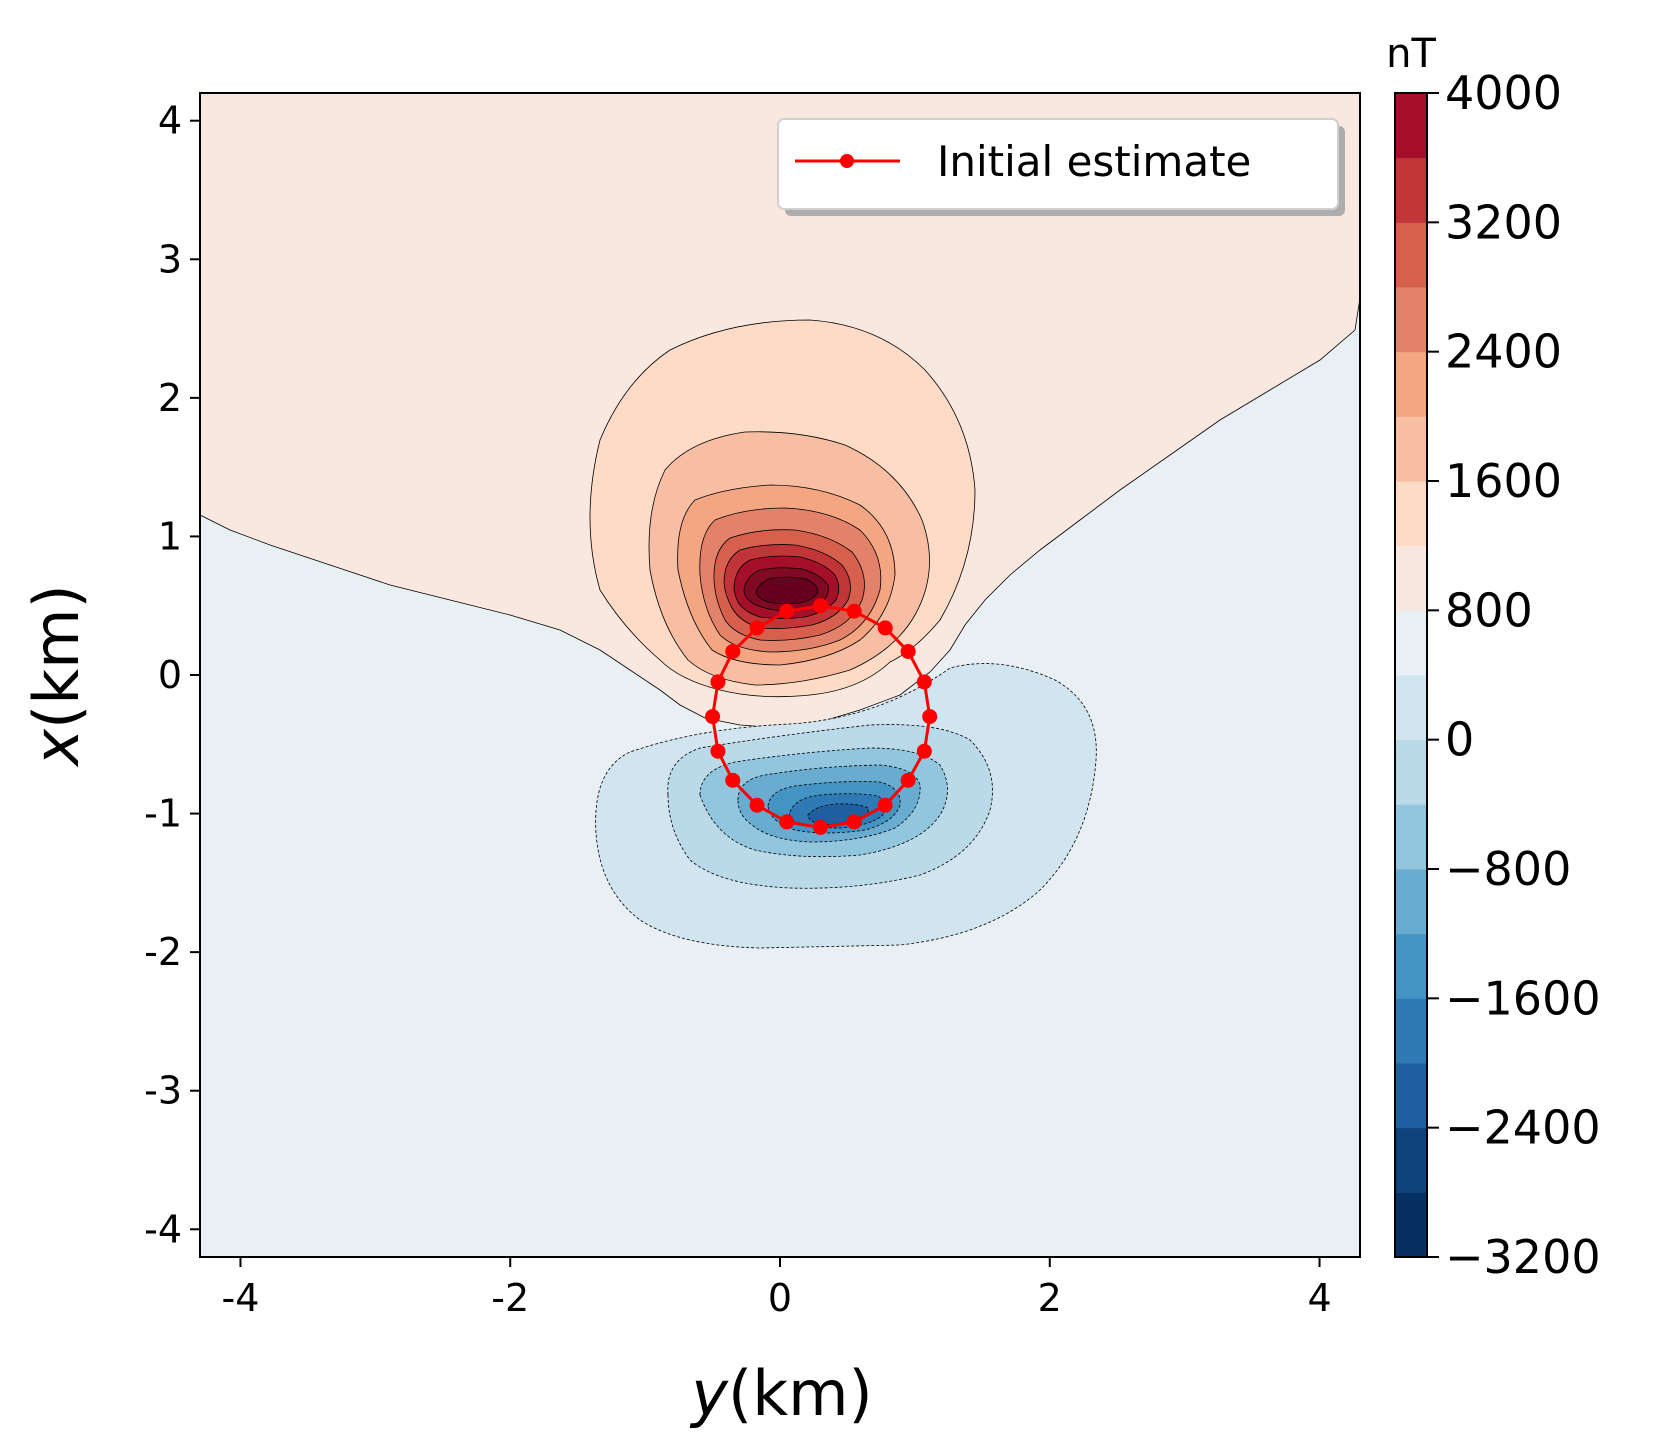 This screenshot has width=1655, height=1447. I want to click on y-tick-label: 0, so click(170, 675).